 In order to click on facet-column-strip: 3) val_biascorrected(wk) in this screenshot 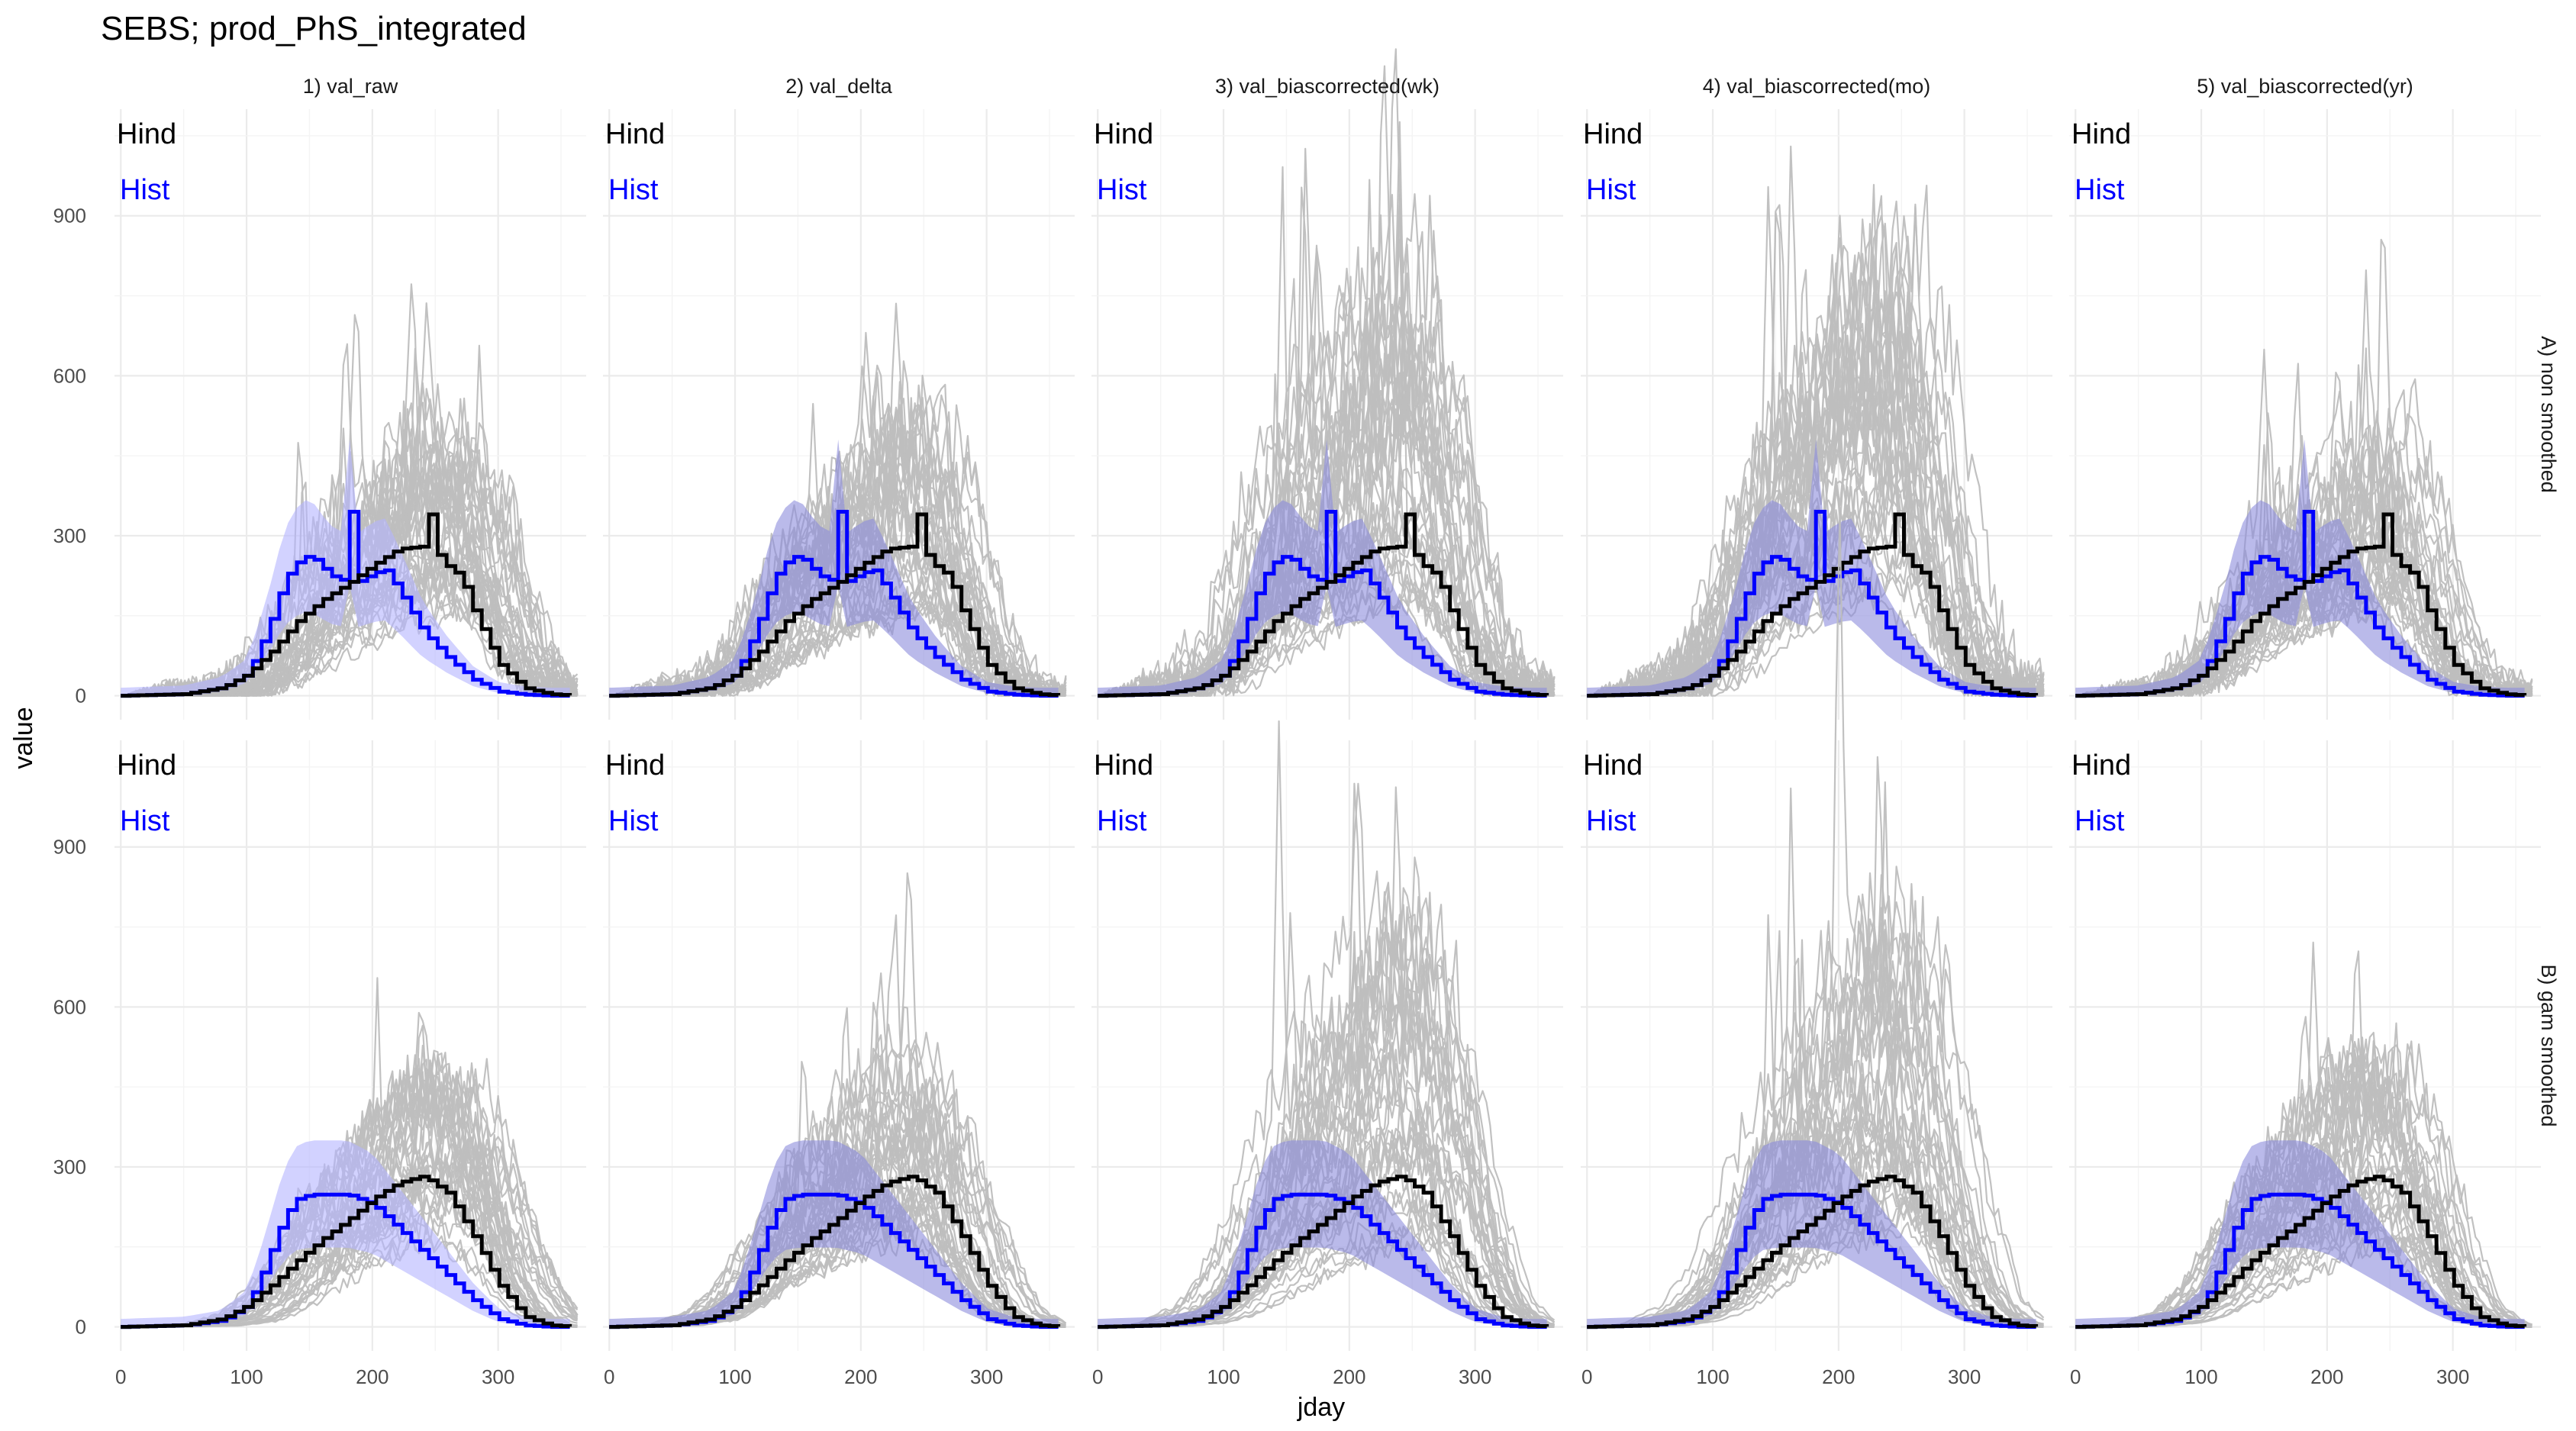, I will do `click(1327, 87)`.